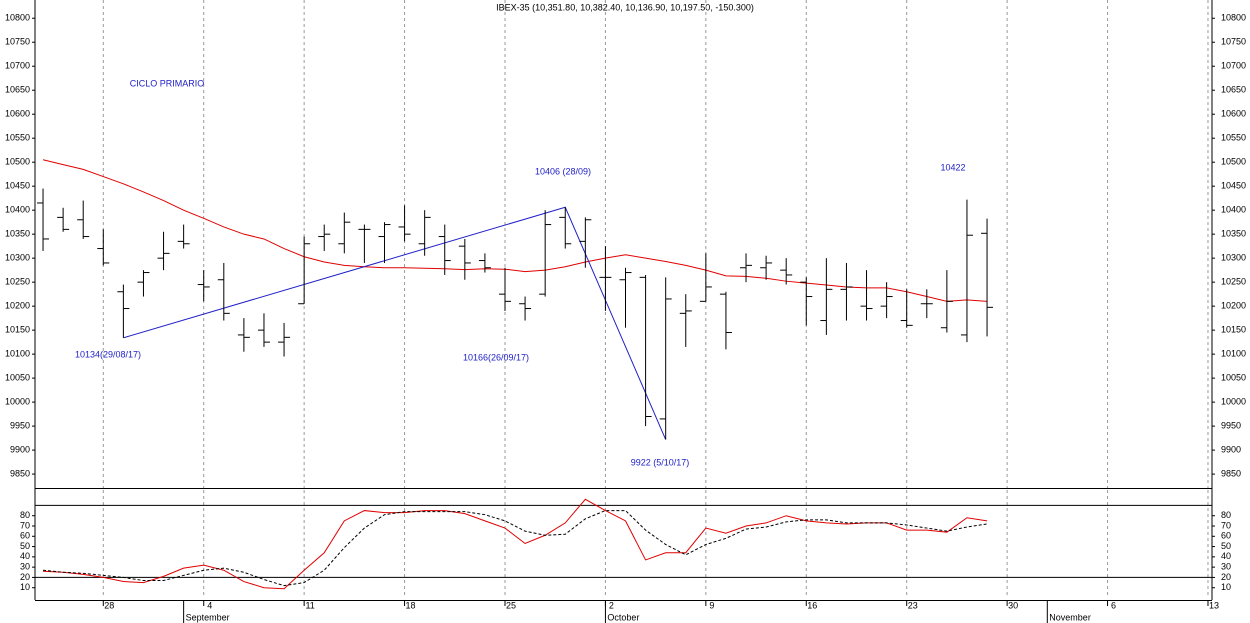  What do you see at coordinates (1233, 377) in the screenshot?
I see `y-tick-label-right: 10050` at bounding box center [1233, 377].